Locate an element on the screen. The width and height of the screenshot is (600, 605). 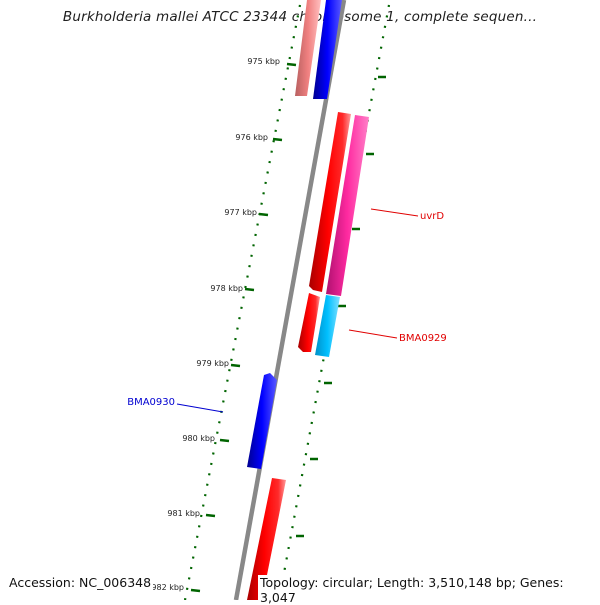
major-ticks-outer is located at coordinates (341, 306).